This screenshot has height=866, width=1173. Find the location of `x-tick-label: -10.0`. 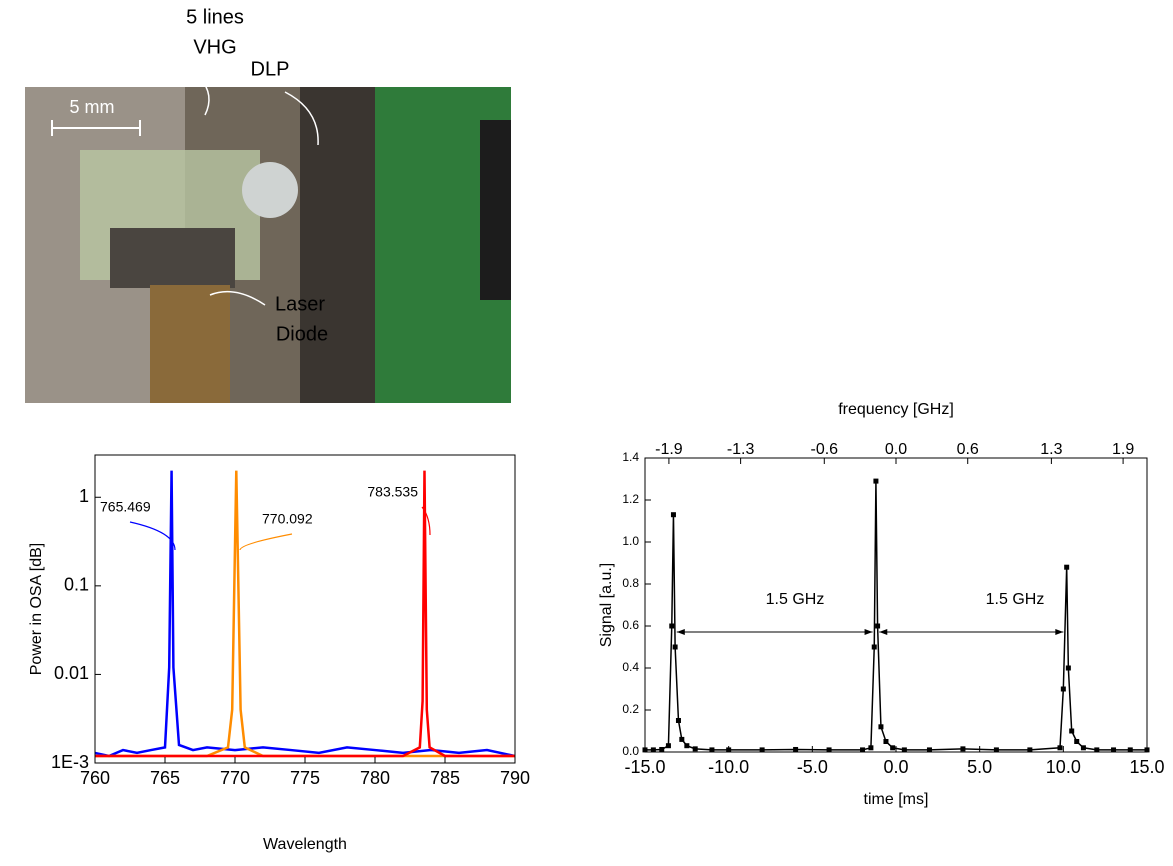

x-tick-label: -10.0 is located at coordinates (728, 767).